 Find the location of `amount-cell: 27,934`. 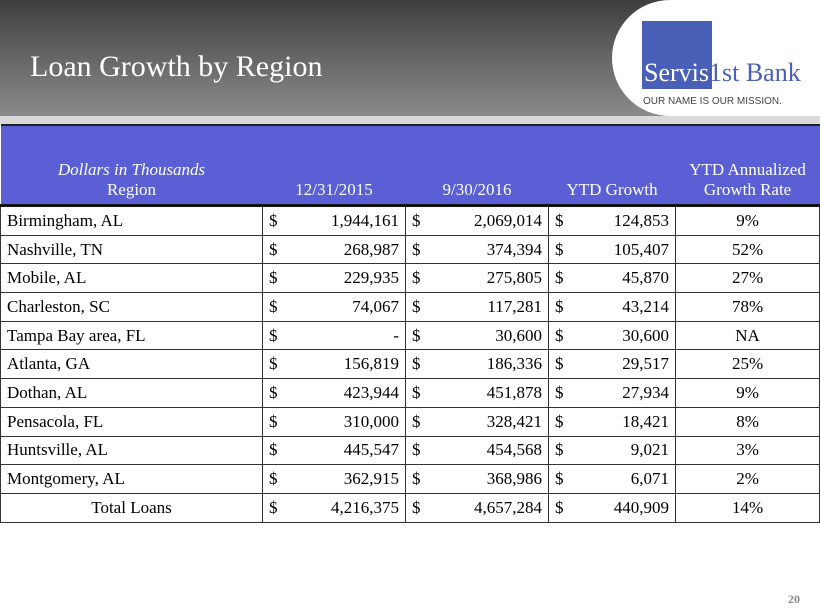

amount-cell: 27,934 is located at coordinates (623, 393).